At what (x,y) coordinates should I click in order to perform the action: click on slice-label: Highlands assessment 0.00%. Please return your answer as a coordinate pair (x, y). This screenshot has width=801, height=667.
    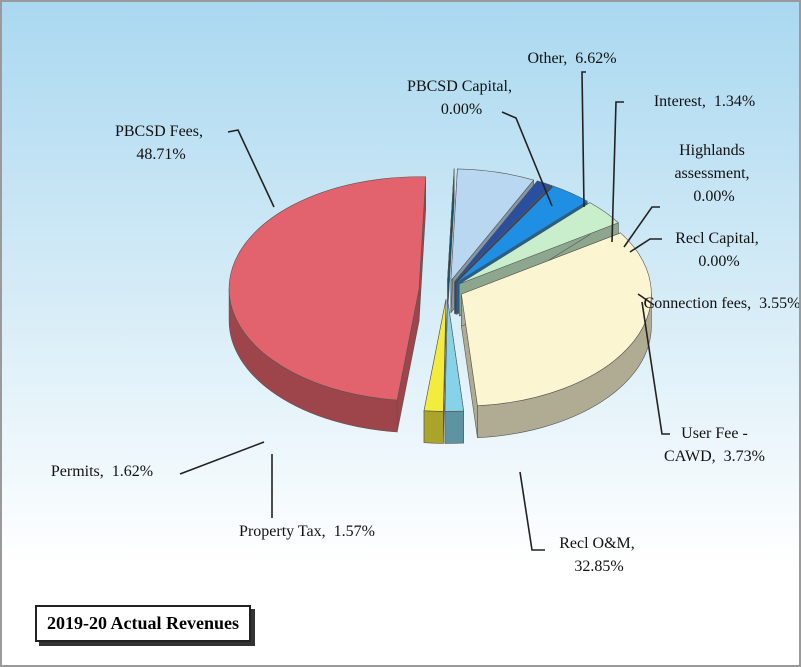
    Looking at the image, I should click on (712, 173).